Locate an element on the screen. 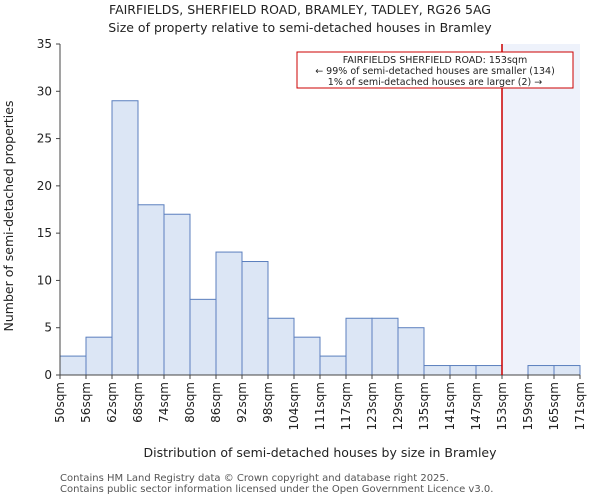 The height and width of the screenshot is (500, 600). bar-135sqm is located at coordinates (437, 370).